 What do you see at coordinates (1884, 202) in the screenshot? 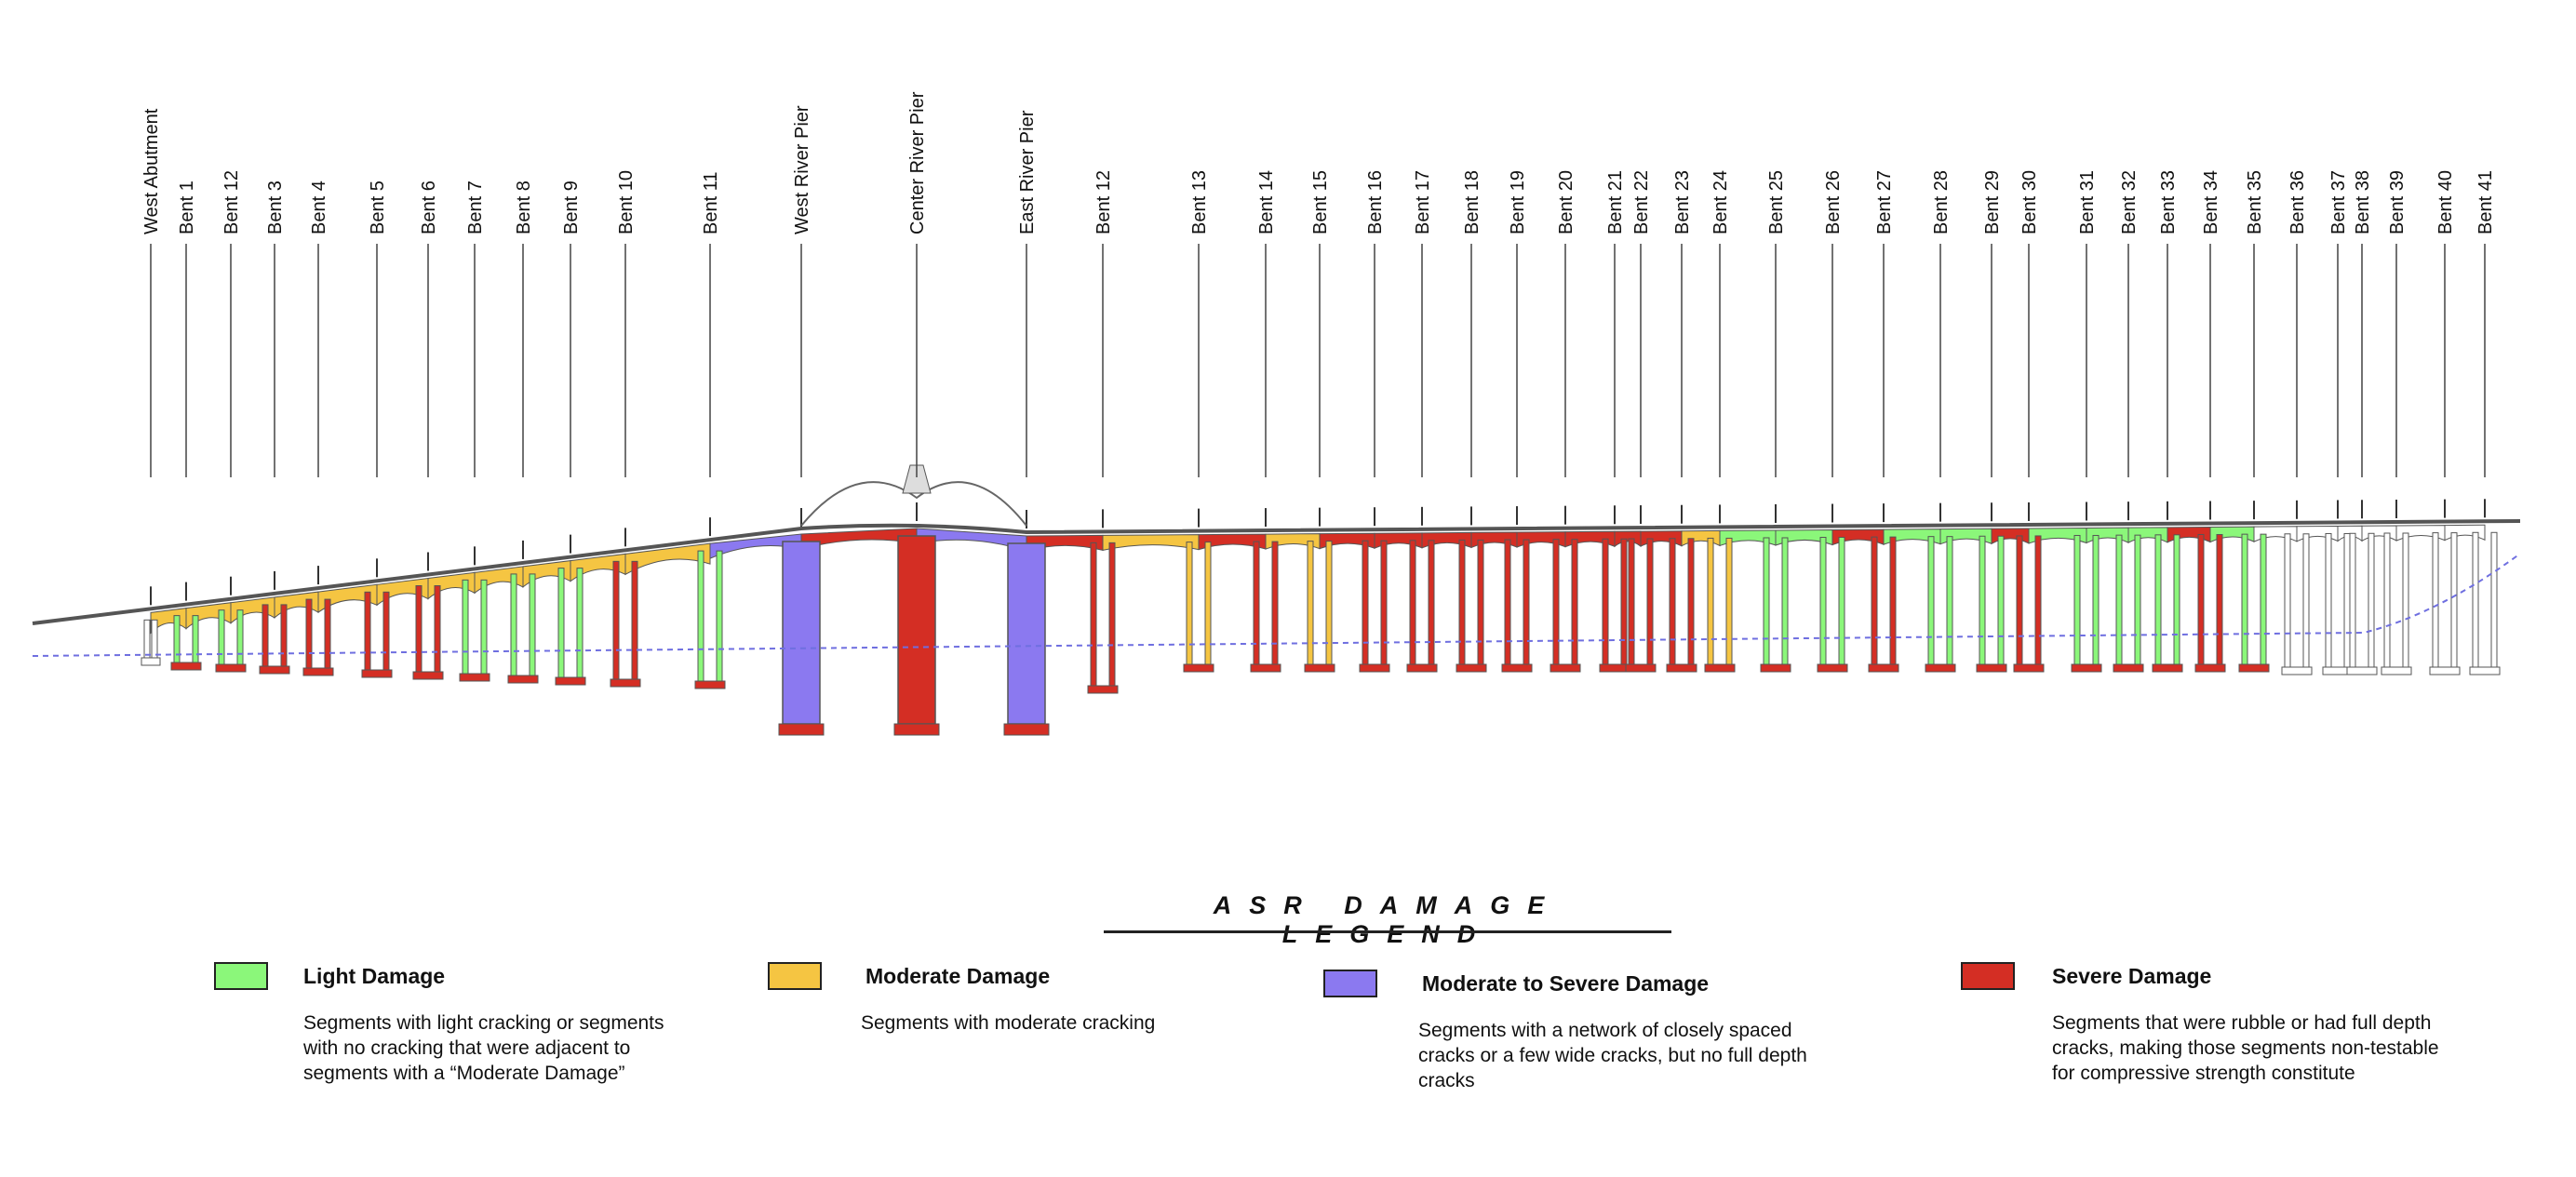
I see `support-label-text: Bent 27` at bounding box center [1884, 202].